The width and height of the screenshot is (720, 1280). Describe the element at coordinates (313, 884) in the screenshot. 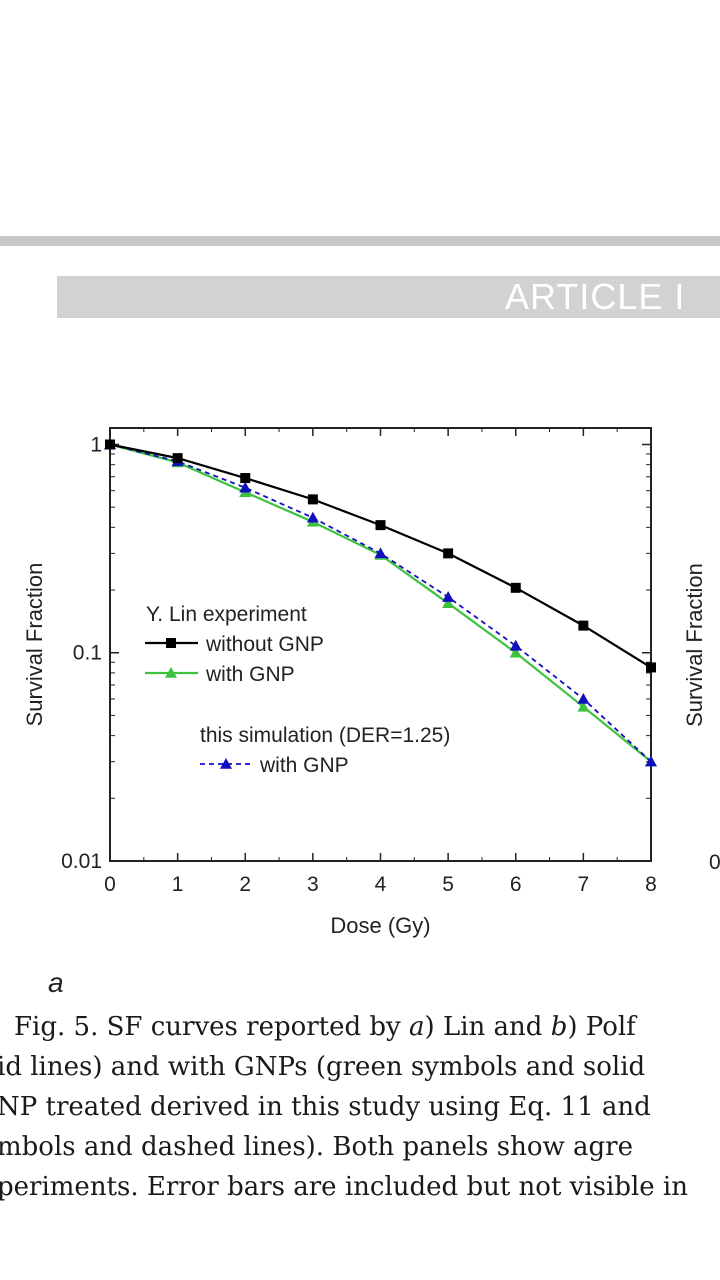

I see `x-tick-label-3: 3` at that location.